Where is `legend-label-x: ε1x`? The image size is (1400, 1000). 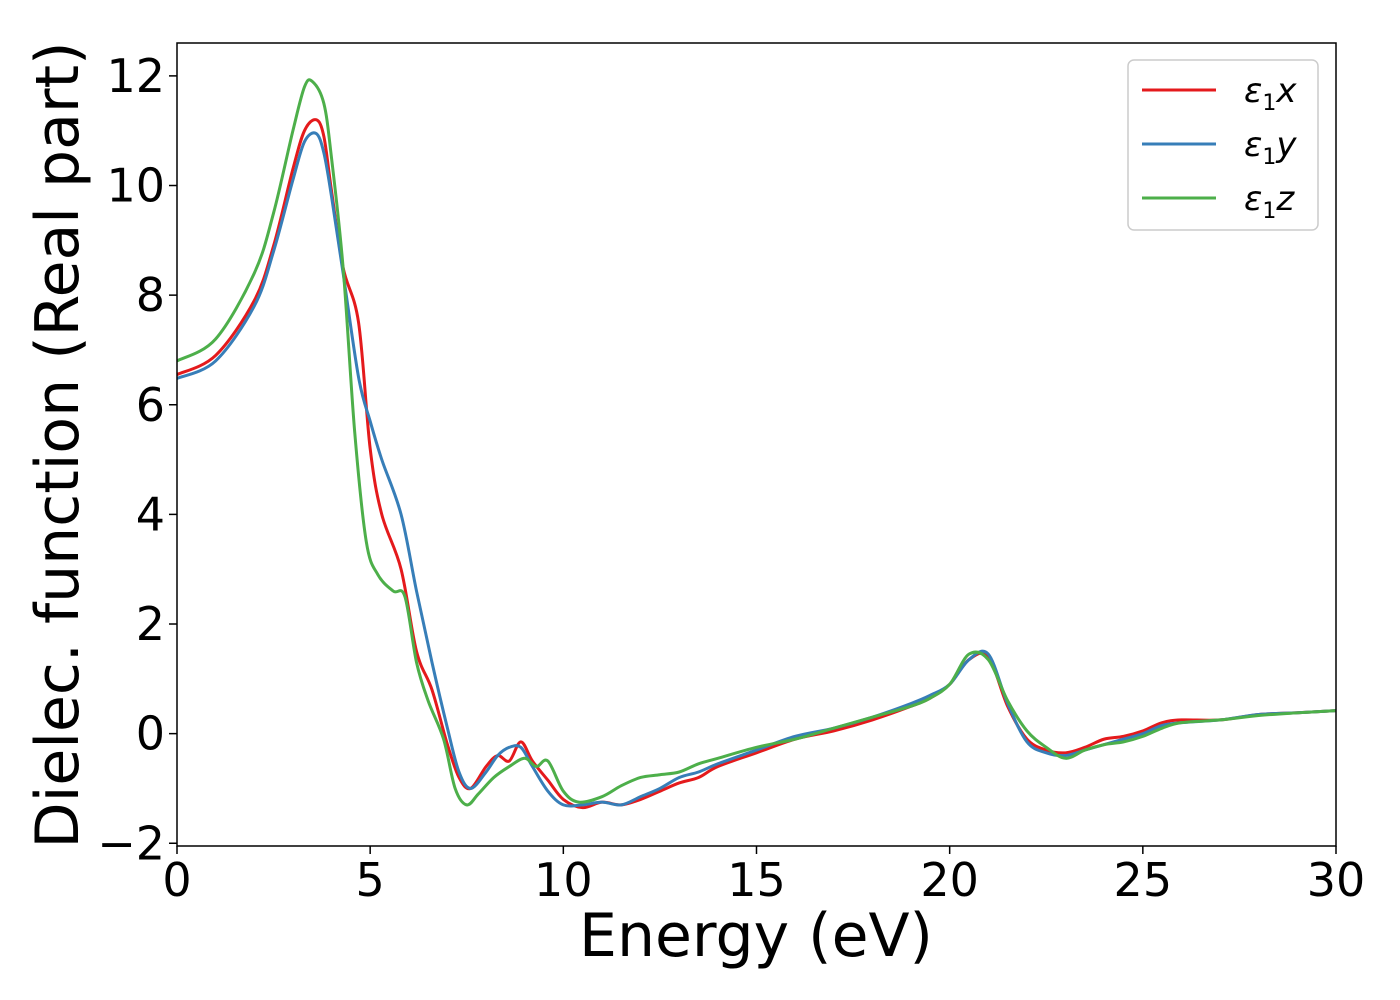
legend-label-x: ε1x is located at coordinates (1270, 93).